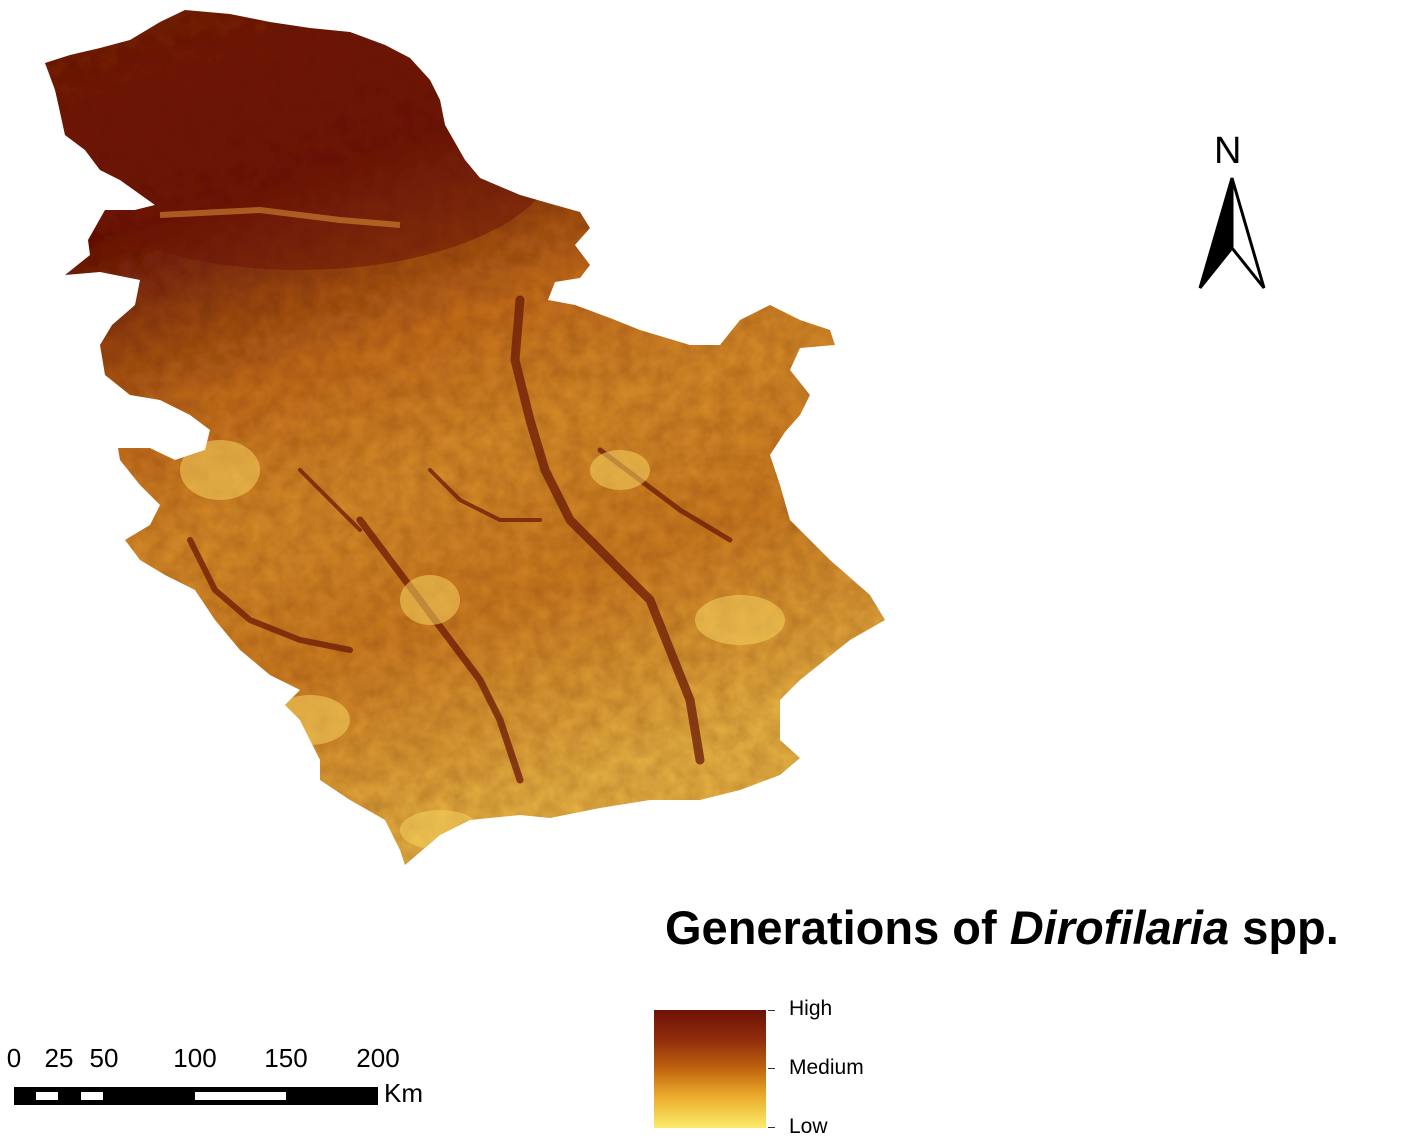  What do you see at coordinates (771, 1010) in the screenshot?
I see `legend-tick-high` at bounding box center [771, 1010].